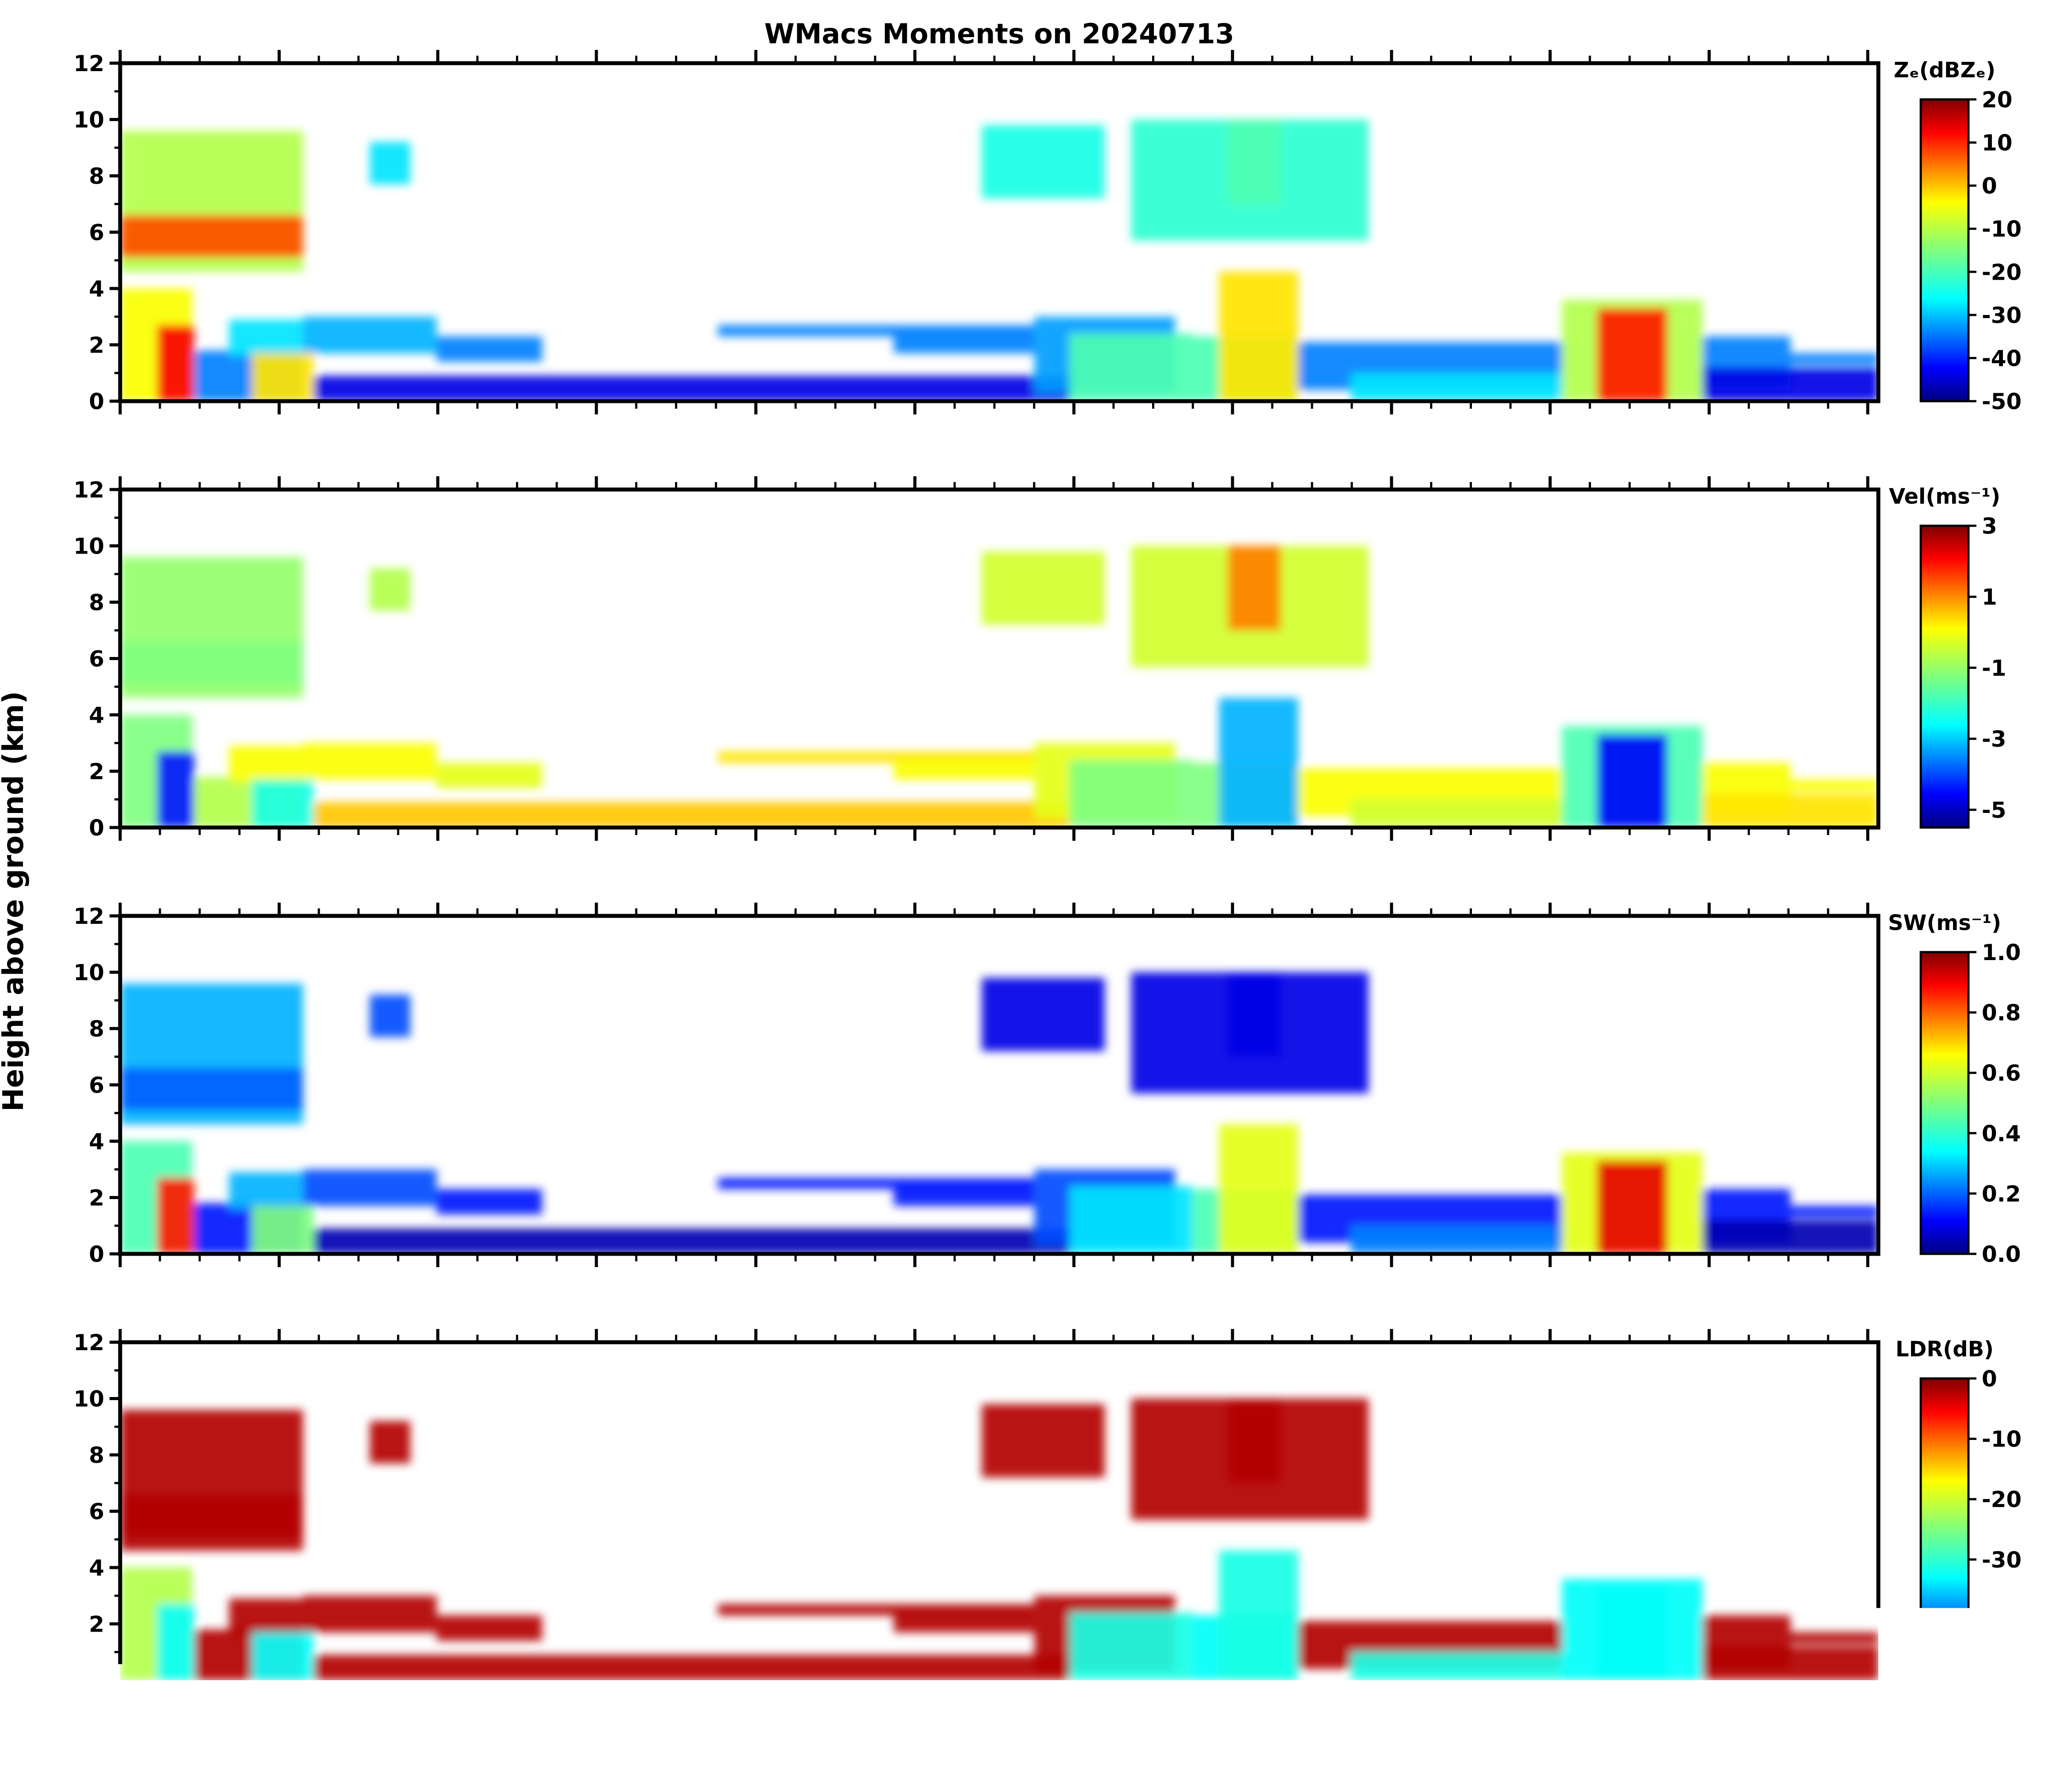 The image size is (2063, 1792). Describe the element at coordinates (1944, 496) in the screenshot. I see `colorbar-label-vel: Vel(ms⁻¹)` at that location.